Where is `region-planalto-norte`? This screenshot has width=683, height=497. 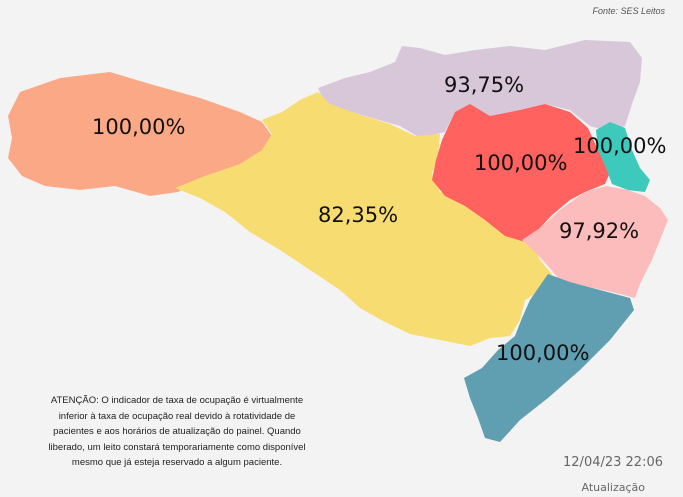
region-planalto-norte is located at coordinates (480, 89).